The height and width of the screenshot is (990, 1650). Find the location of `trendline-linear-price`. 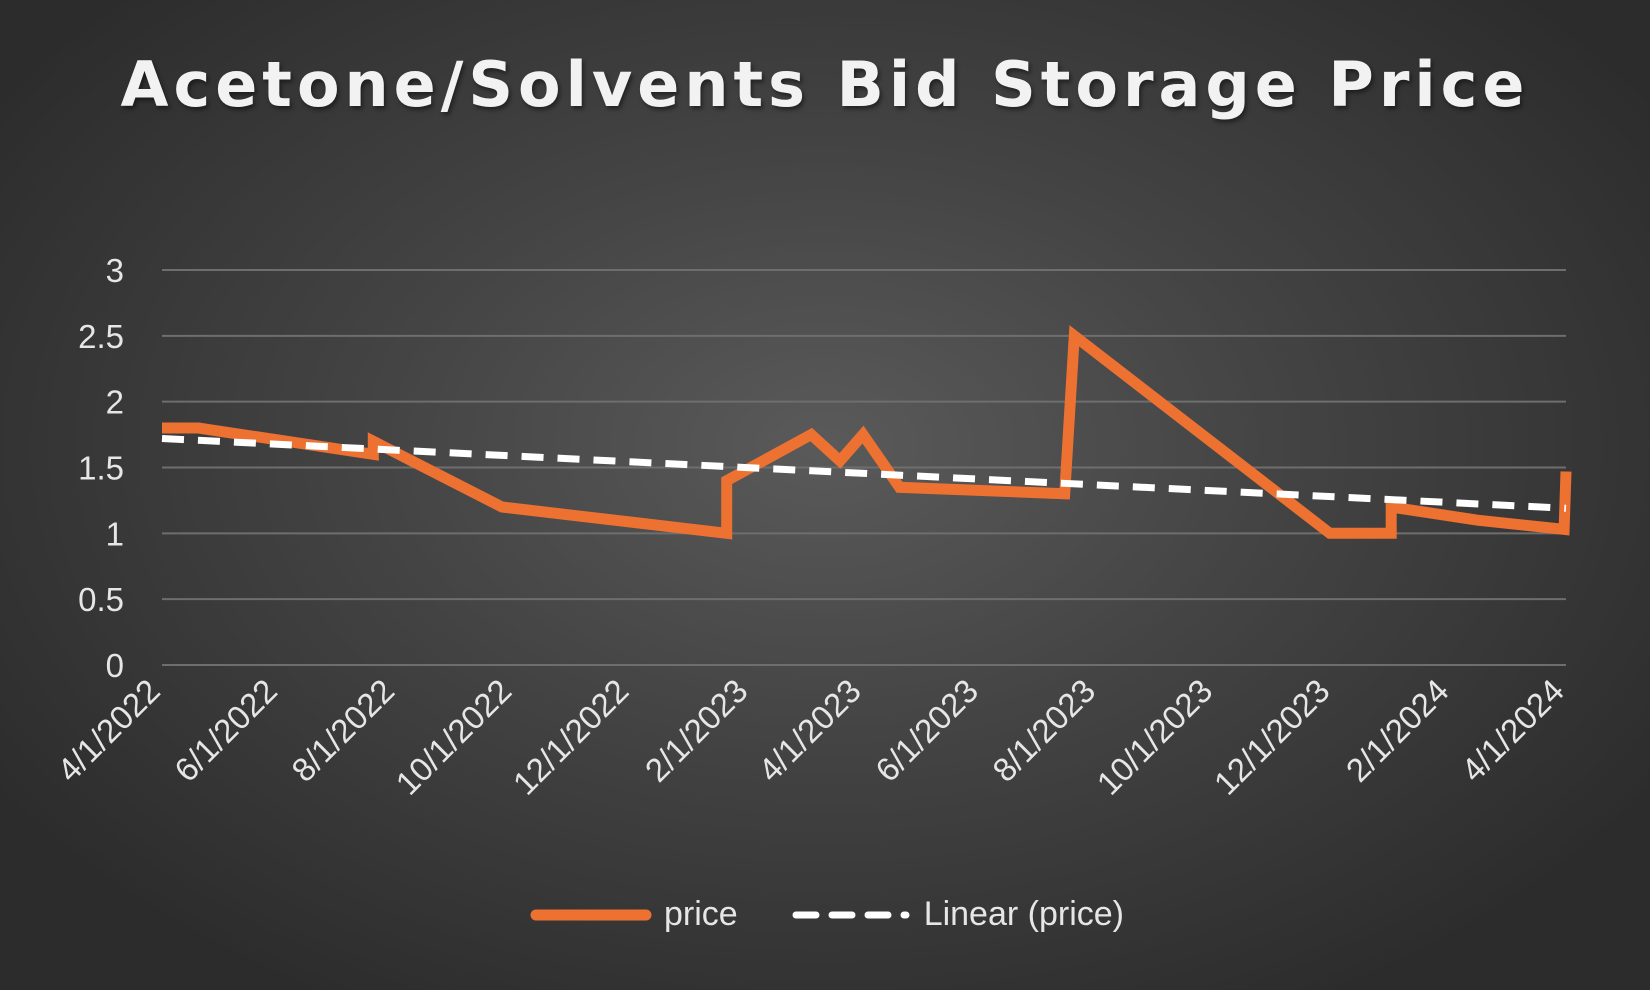

trendline-linear-price is located at coordinates (864, 473).